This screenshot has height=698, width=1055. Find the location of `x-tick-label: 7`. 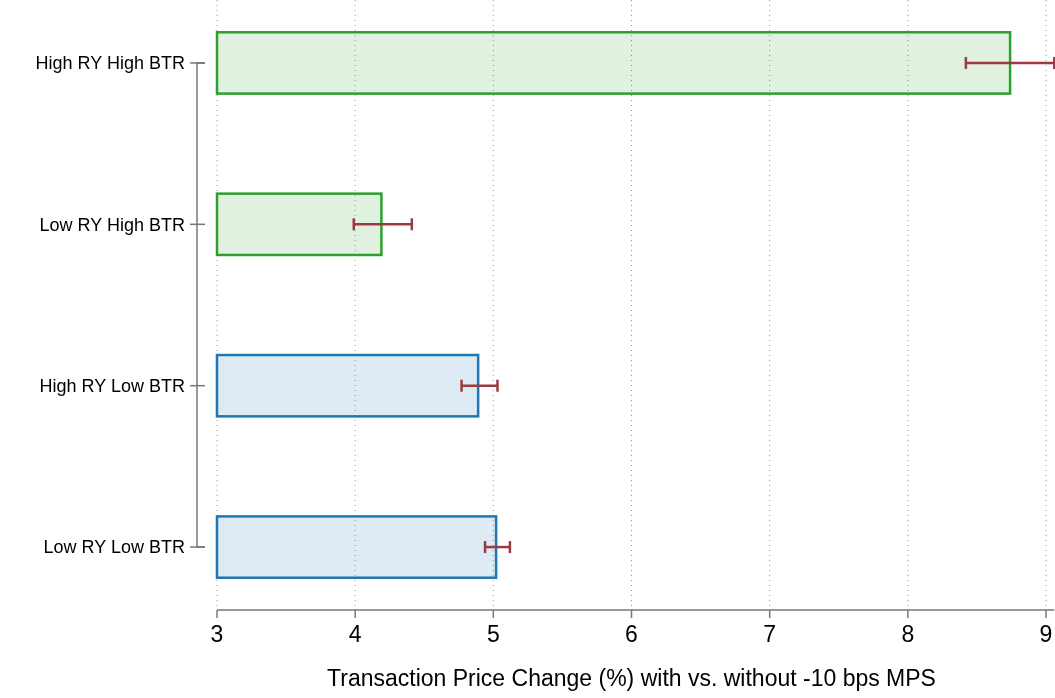

x-tick-label: 7 is located at coordinates (770, 634).